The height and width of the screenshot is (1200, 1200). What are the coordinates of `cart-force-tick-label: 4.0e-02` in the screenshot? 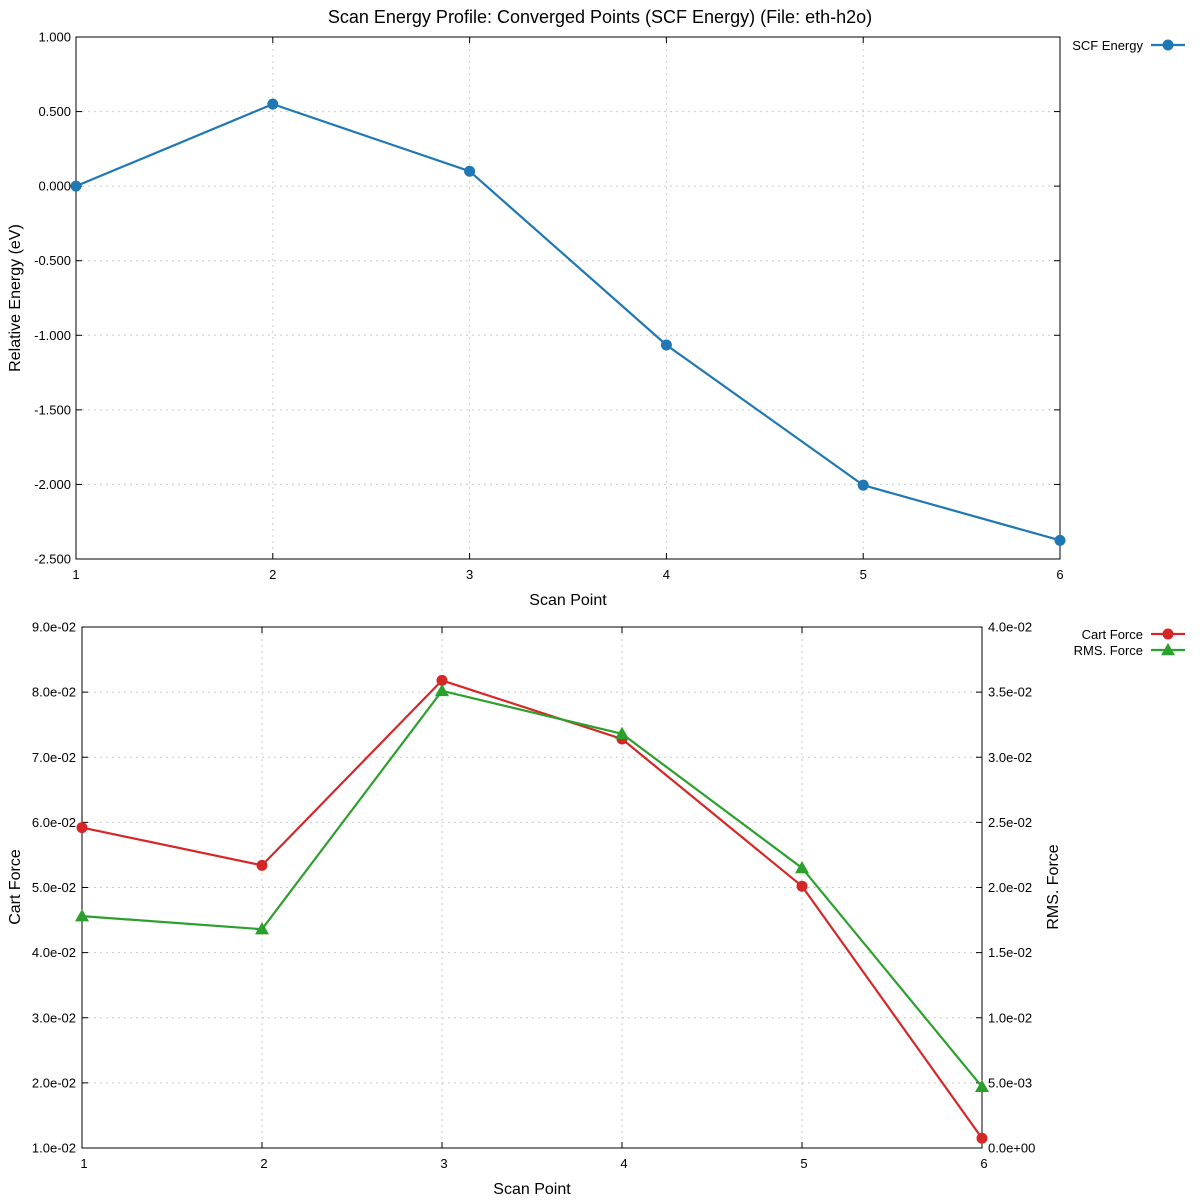 It's located at (54, 952).